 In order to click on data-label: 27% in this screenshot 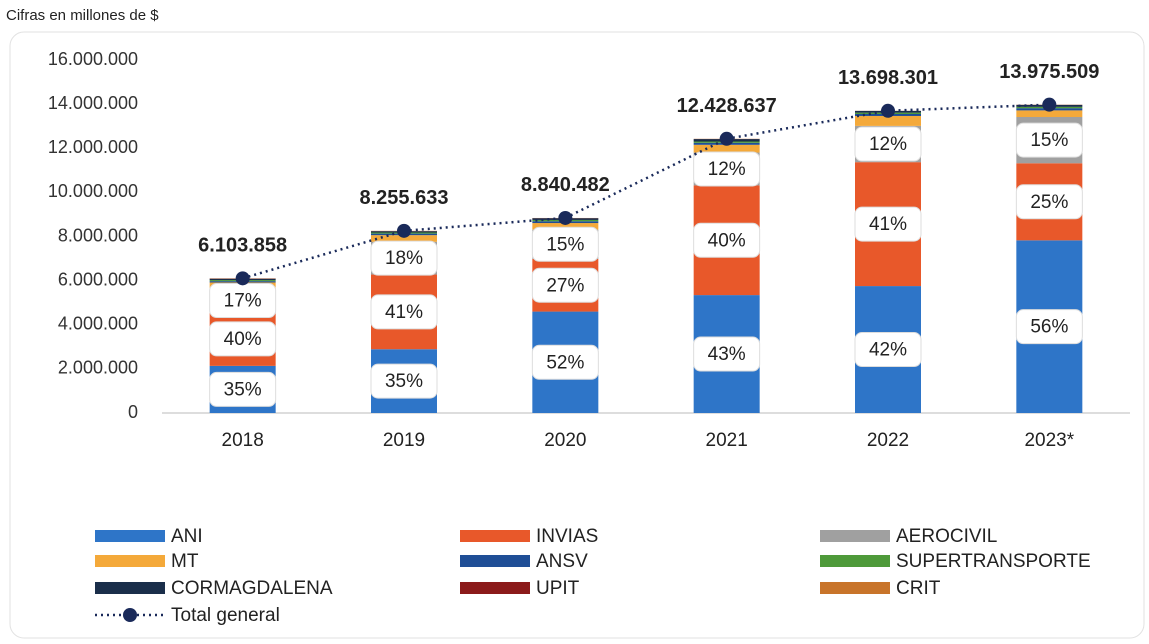, I will do `click(565, 285)`.